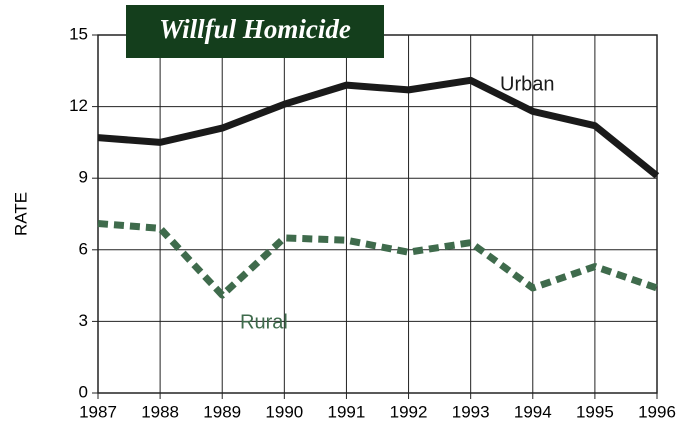 This screenshot has height=436, width=680. What do you see at coordinates (471, 411) in the screenshot?
I see `x-tick-label: 1993` at bounding box center [471, 411].